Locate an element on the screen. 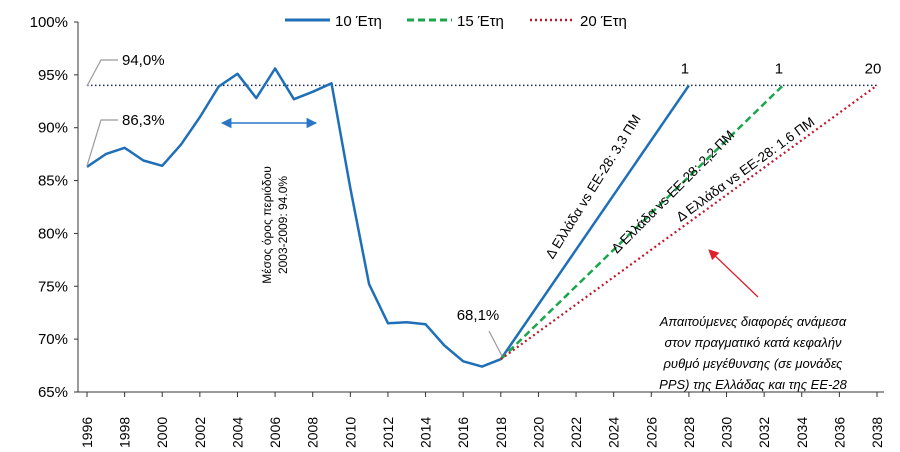 The image size is (900, 452). x-tick-label: 2032 is located at coordinates (764, 432).